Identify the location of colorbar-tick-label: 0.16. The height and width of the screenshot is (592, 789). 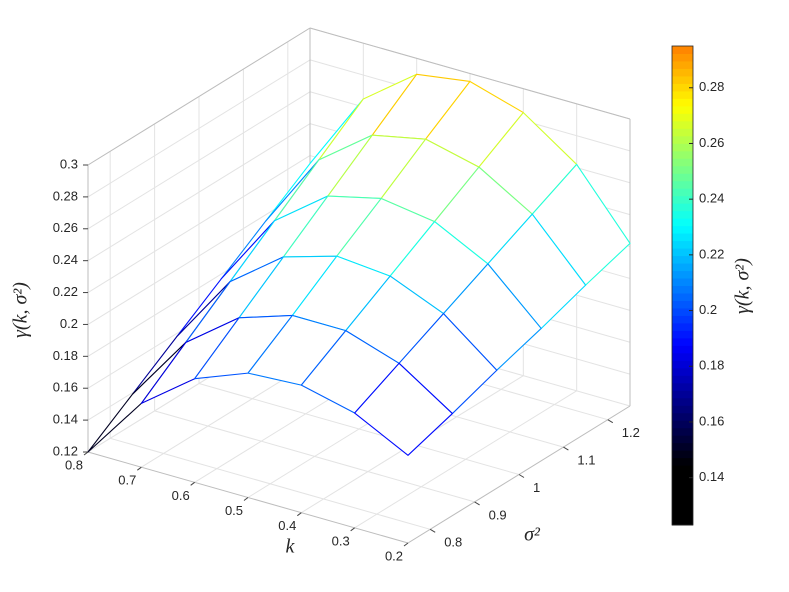
(711, 420).